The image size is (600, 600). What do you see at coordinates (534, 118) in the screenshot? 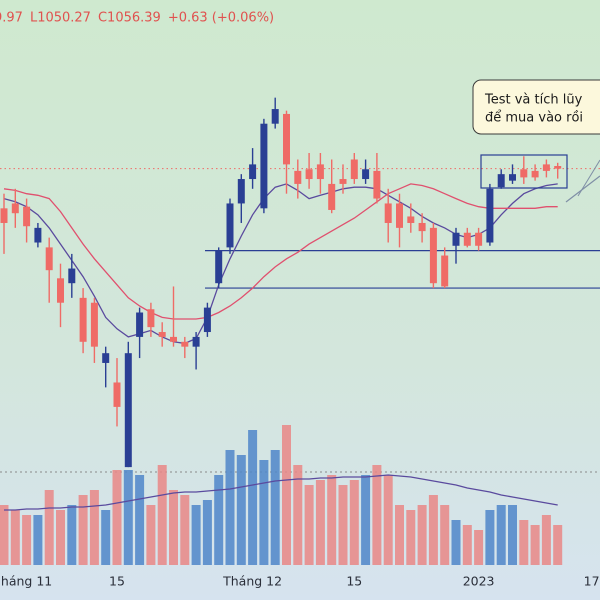
I see `annotation-text: để mua vào rồi` at bounding box center [534, 118].